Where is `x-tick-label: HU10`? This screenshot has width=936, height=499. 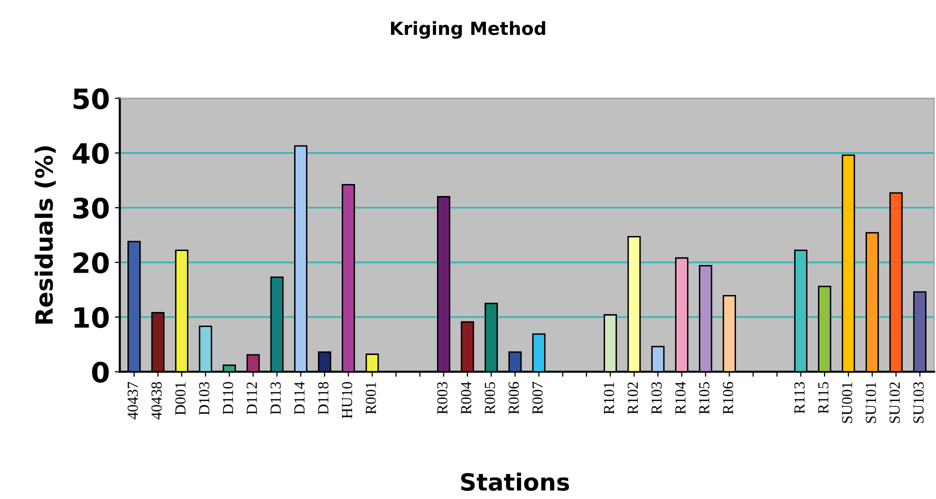 x-tick-label: HU10 is located at coordinates (347, 400).